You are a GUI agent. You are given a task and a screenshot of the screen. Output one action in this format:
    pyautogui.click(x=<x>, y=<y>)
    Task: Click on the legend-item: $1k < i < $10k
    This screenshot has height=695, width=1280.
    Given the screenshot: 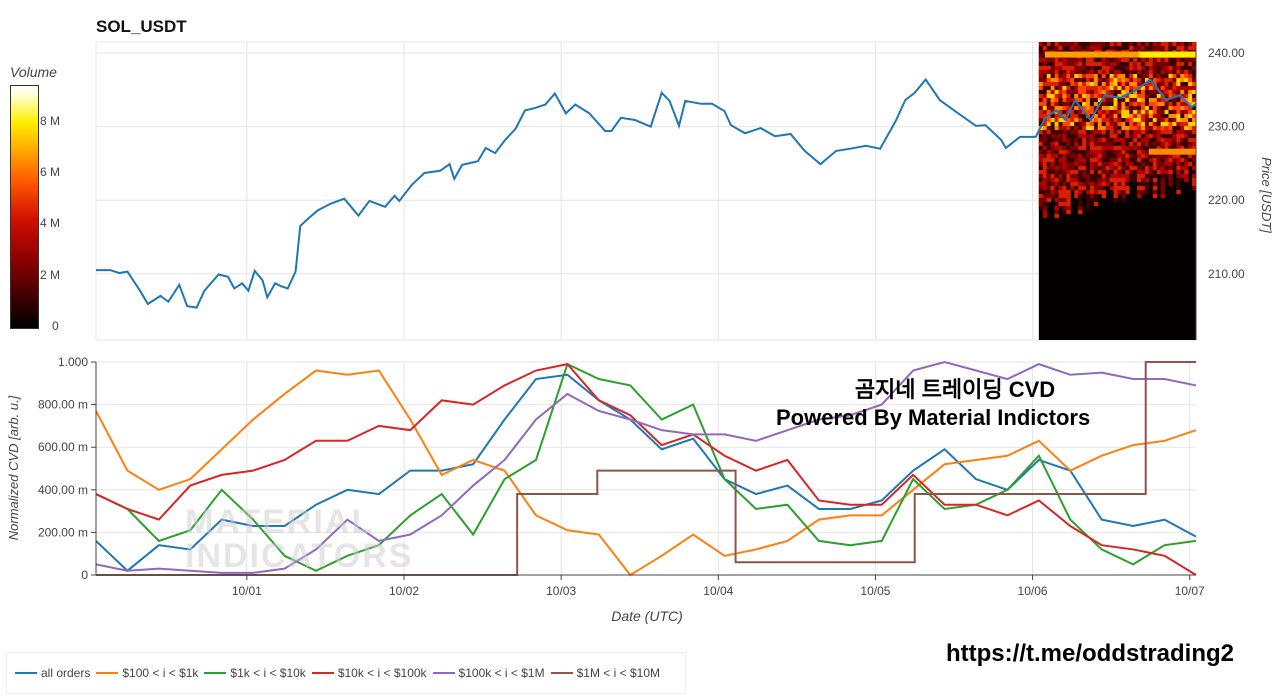 What is the action you would take?
    pyautogui.click(x=255, y=673)
    